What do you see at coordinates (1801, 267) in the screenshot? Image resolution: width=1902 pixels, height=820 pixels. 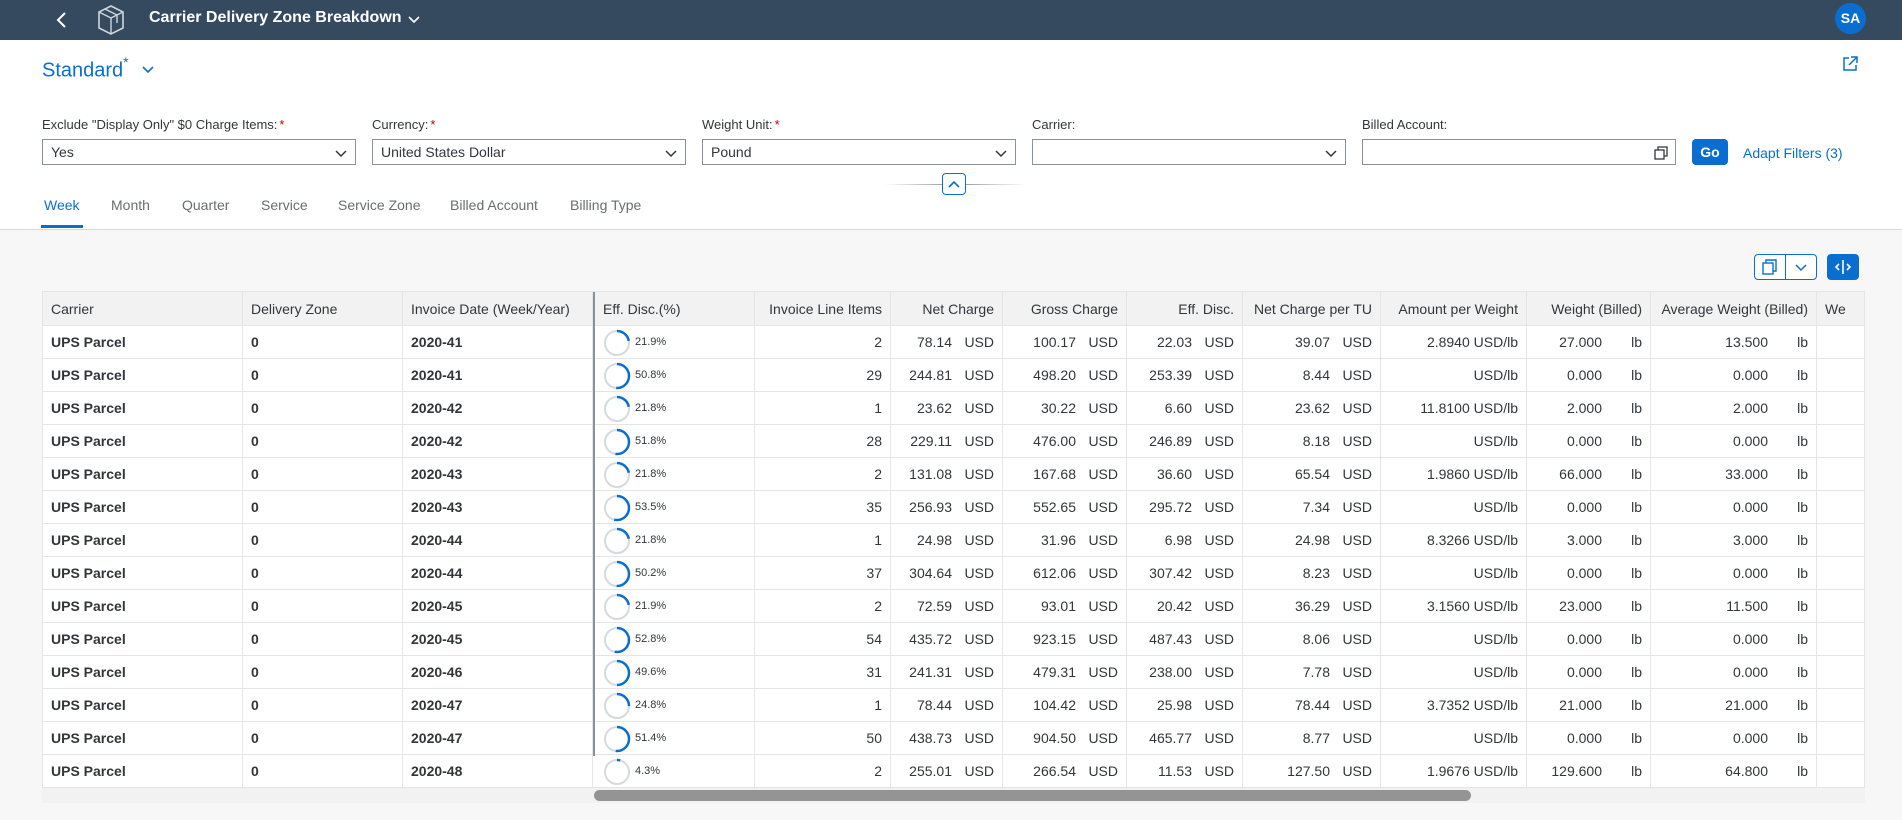 I see `copy-options-button` at bounding box center [1801, 267].